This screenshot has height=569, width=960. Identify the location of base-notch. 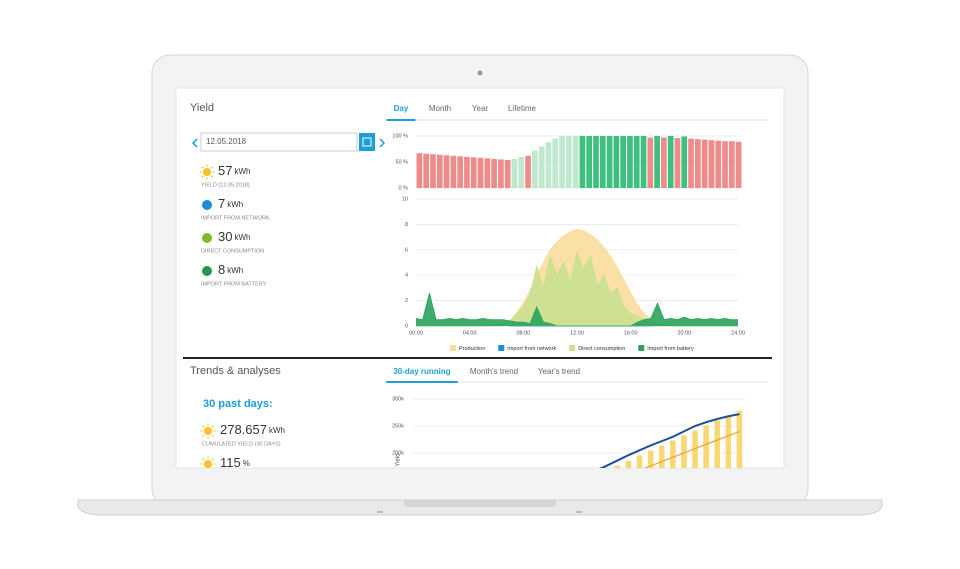
(480, 503).